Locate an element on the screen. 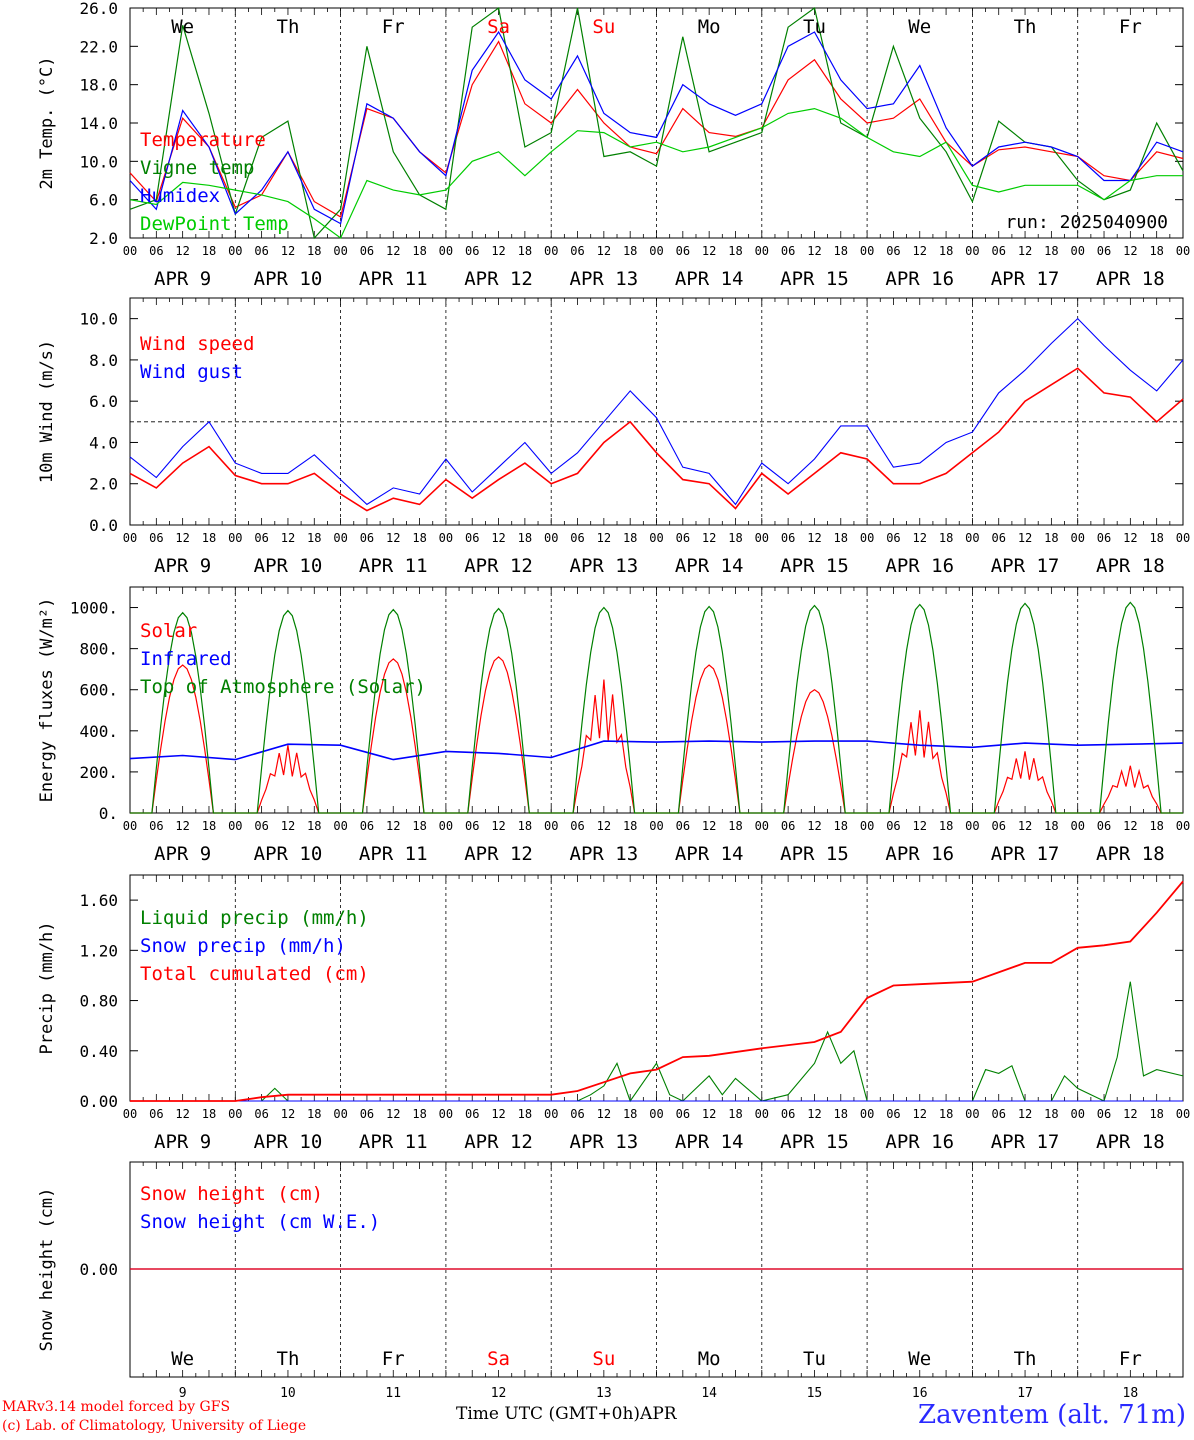  date-label: APR 16 is located at coordinates (919, 1142).